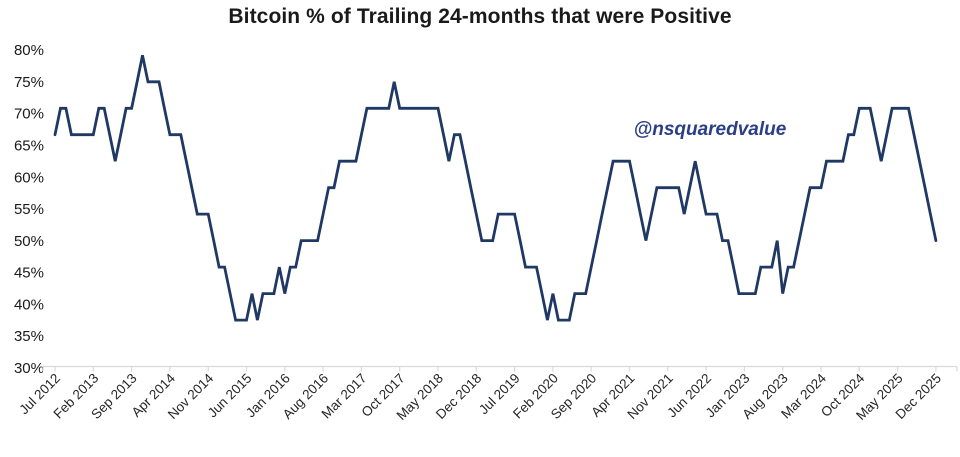  Describe the element at coordinates (29, 241) in the screenshot. I see `y-axis-tick-label: 50%` at that location.